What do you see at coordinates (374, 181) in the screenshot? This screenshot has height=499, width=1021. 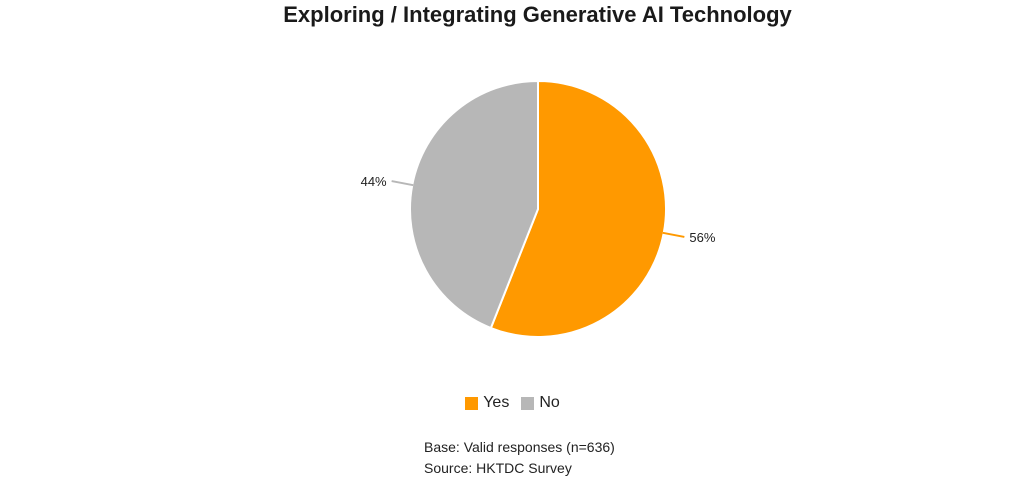 I see `data-label-no: 44%` at bounding box center [374, 181].